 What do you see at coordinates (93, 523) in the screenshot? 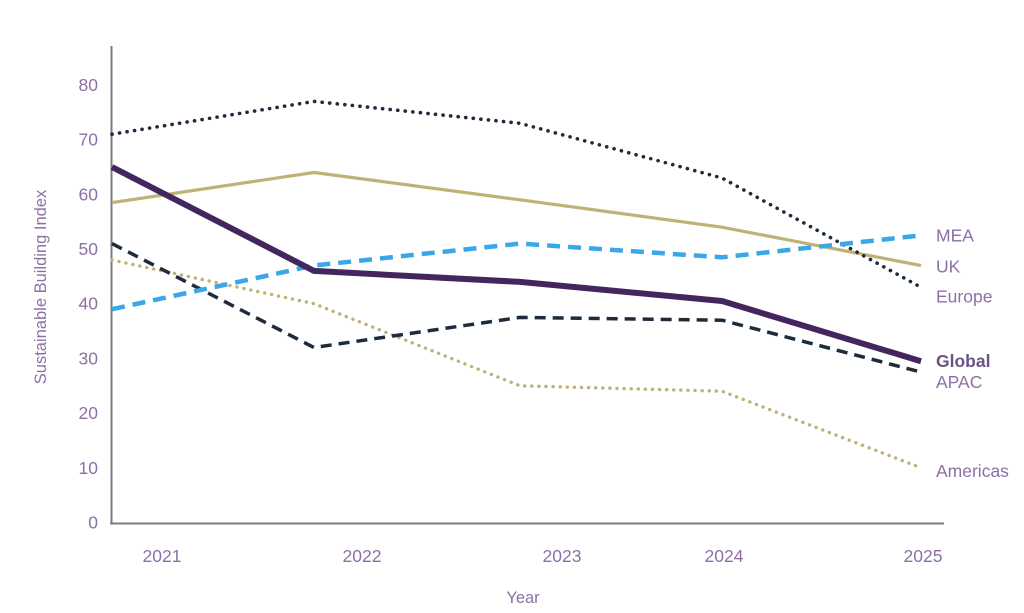
I see `y-tick-label: 0` at bounding box center [93, 523].